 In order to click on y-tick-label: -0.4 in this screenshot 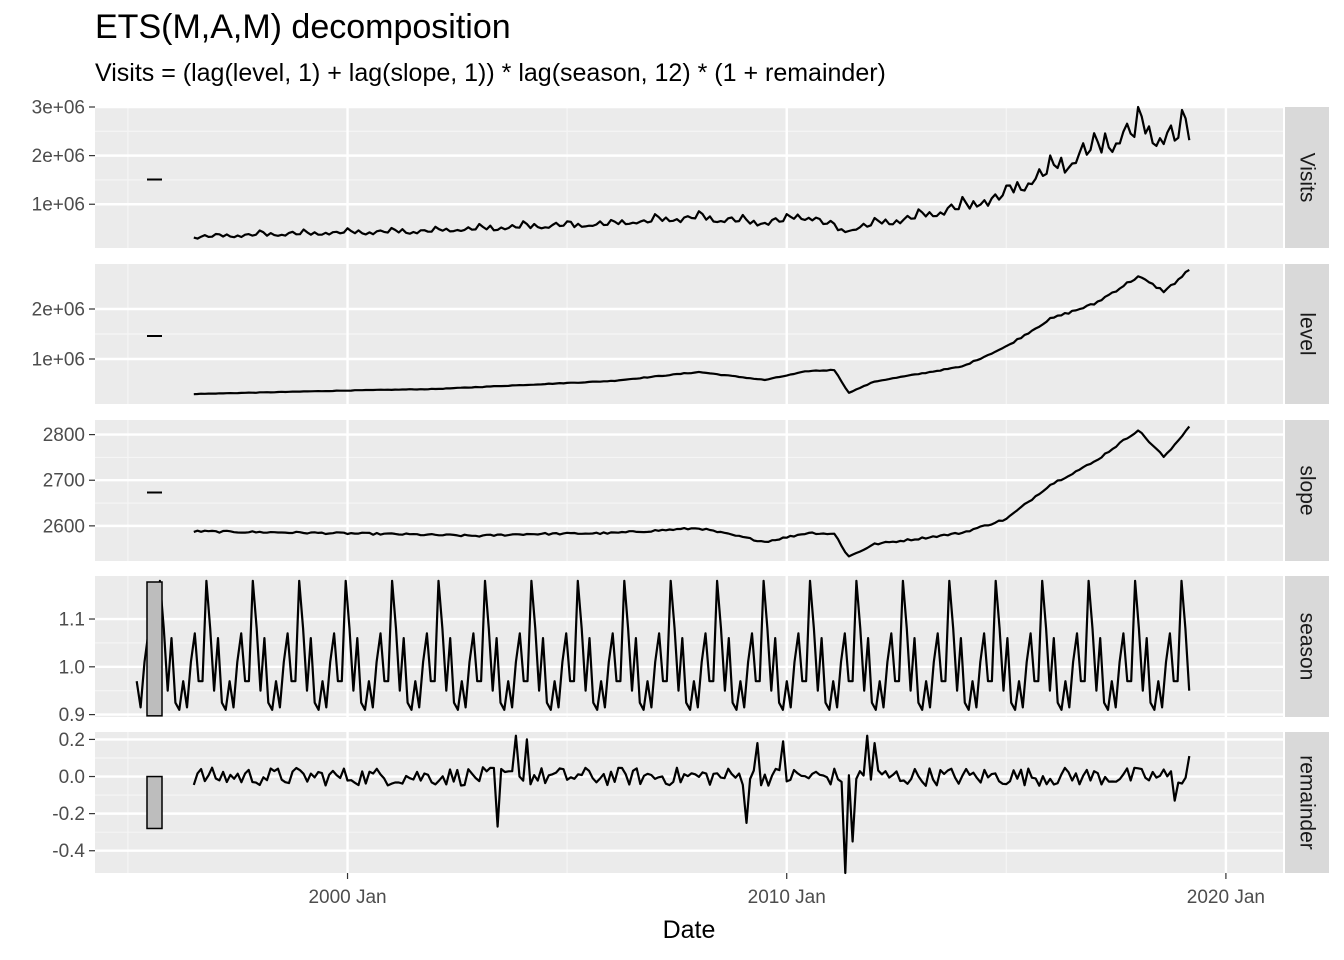, I will do `click(68, 851)`.